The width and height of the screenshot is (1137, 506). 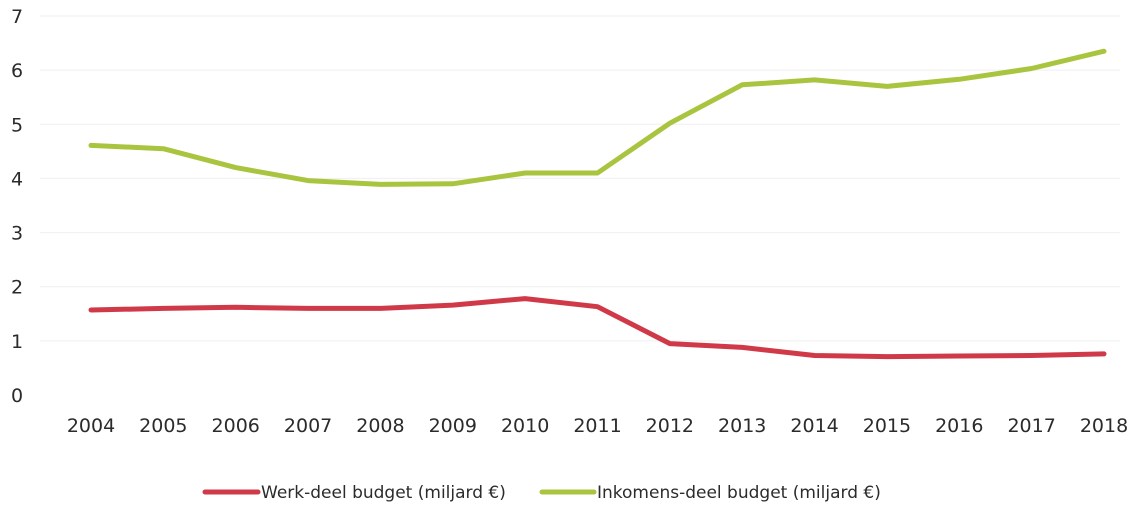 What do you see at coordinates (91, 426) in the screenshot?
I see `x-tick-label: 2004` at bounding box center [91, 426].